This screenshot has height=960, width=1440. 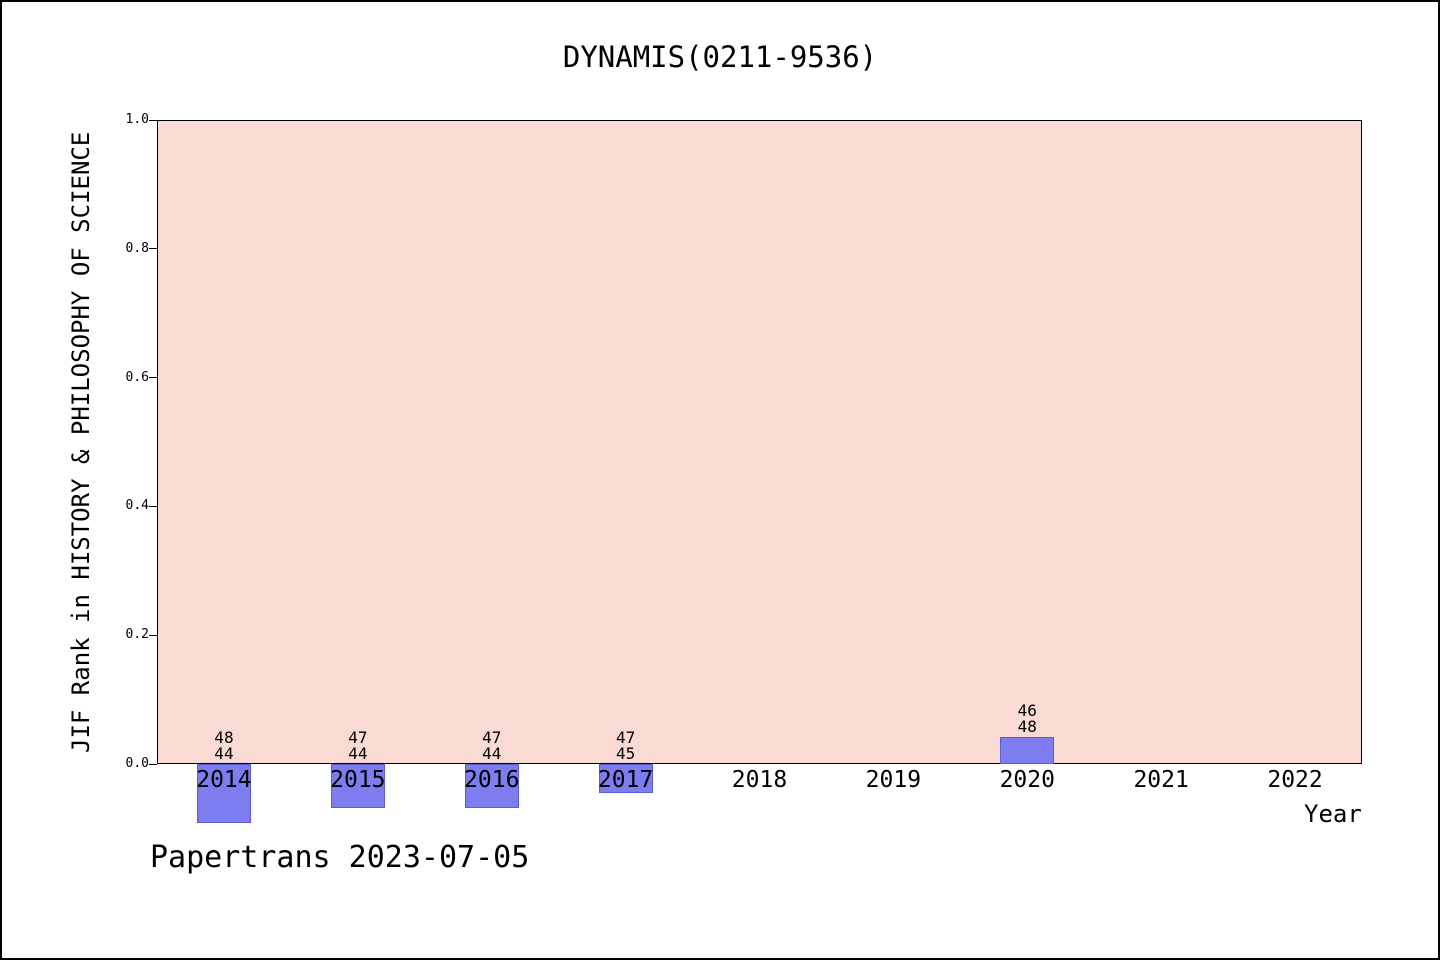 I want to click on bar-2017, so click(x=625, y=778).